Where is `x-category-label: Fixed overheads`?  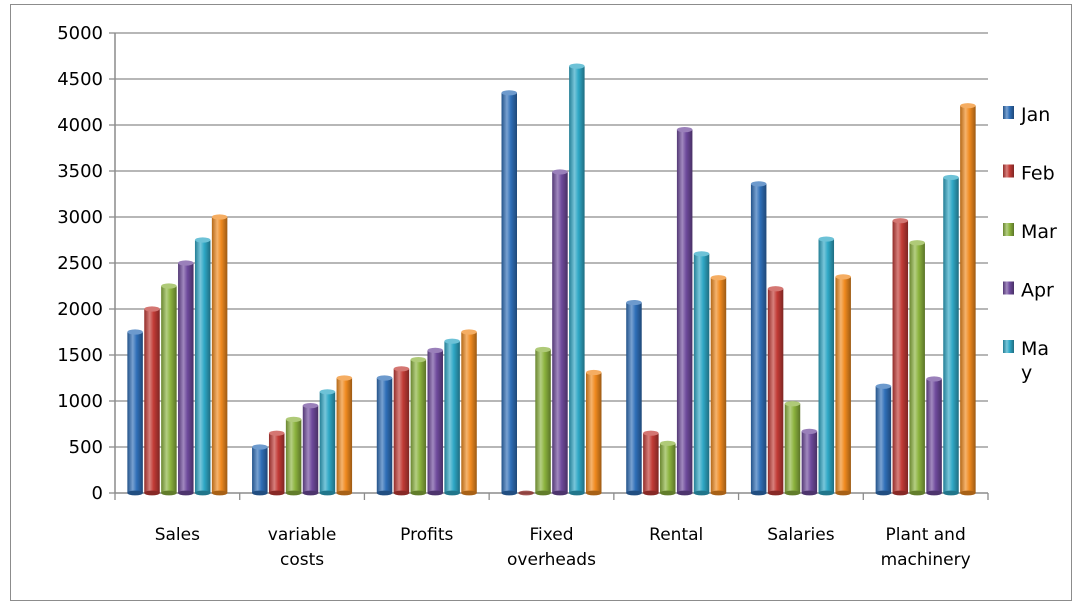
x-category-label: Fixed overheads is located at coordinates (551, 547).